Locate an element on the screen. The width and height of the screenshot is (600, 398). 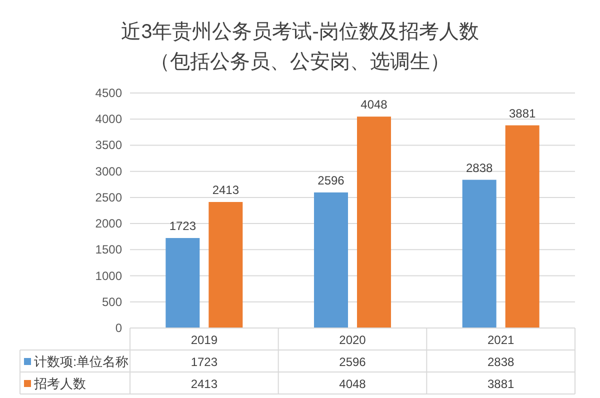
text: 2838 is located at coordinates (501, 362).